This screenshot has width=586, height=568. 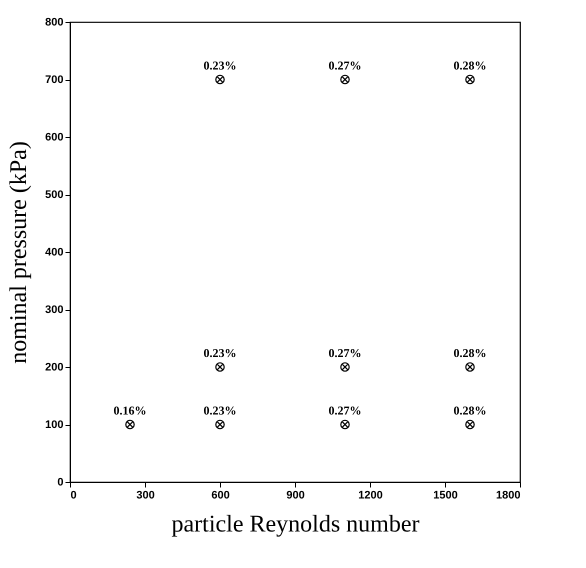 What do you see at coordinates (54, 80) in the screenshot?
I see `y-tick-label: 700` at bounding box center [54, 80].